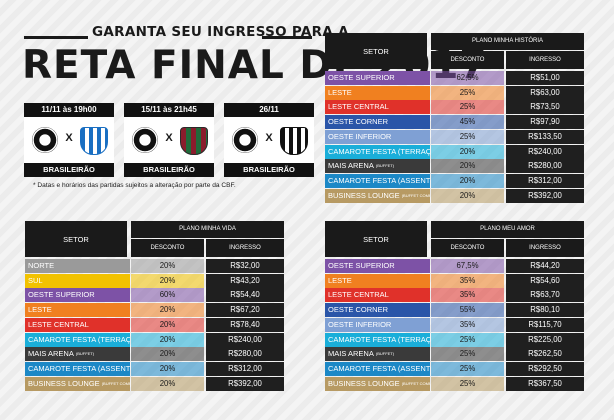 This screenshot has width=614, height=420. What do you see at coordinates (269, 140) in the screenshot?
I see `match-card-3: 26/11 X BRASILEIRÃO` at bounding box center [269, 140].